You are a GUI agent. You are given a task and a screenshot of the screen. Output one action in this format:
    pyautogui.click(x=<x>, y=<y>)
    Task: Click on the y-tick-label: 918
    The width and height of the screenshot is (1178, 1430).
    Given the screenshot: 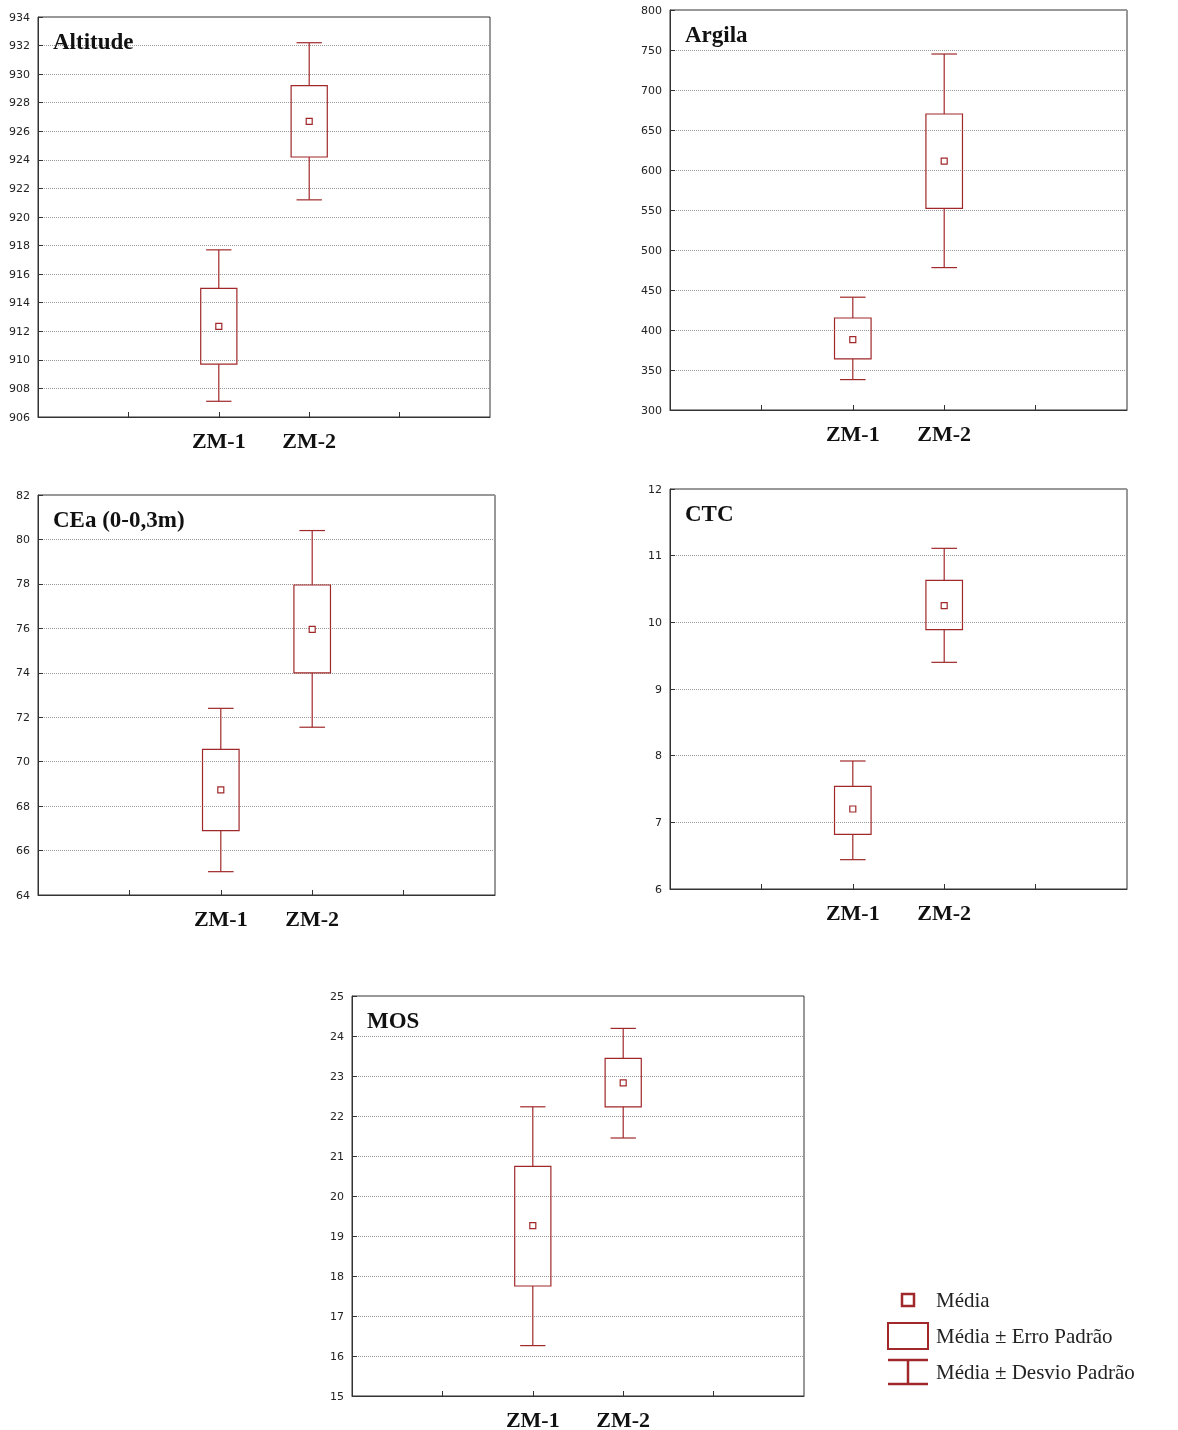 What is the action you would take?
    pyautogui.click(x=19, y=246)
    